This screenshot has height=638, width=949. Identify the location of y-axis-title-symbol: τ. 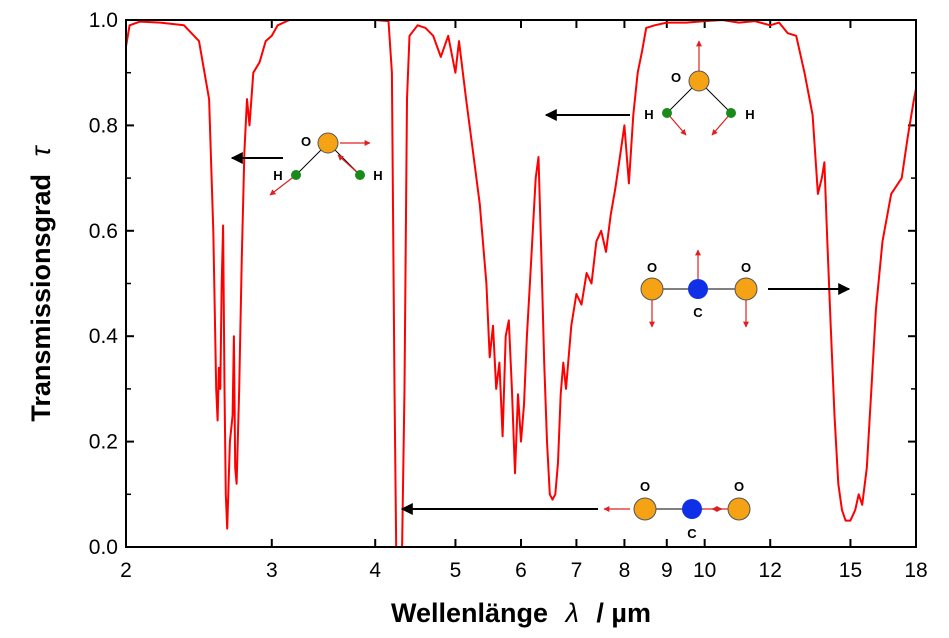
(41, 151).